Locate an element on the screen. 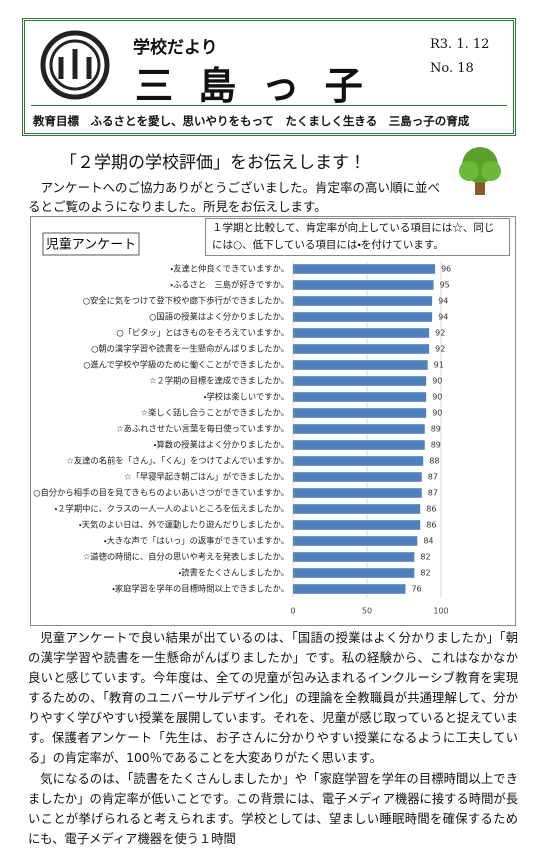 This screenshot has height=849, width=540. y-tick-label: ☆「早寝早起き朝ごはん」ができましたか。 is located at coordinates (206, 477).